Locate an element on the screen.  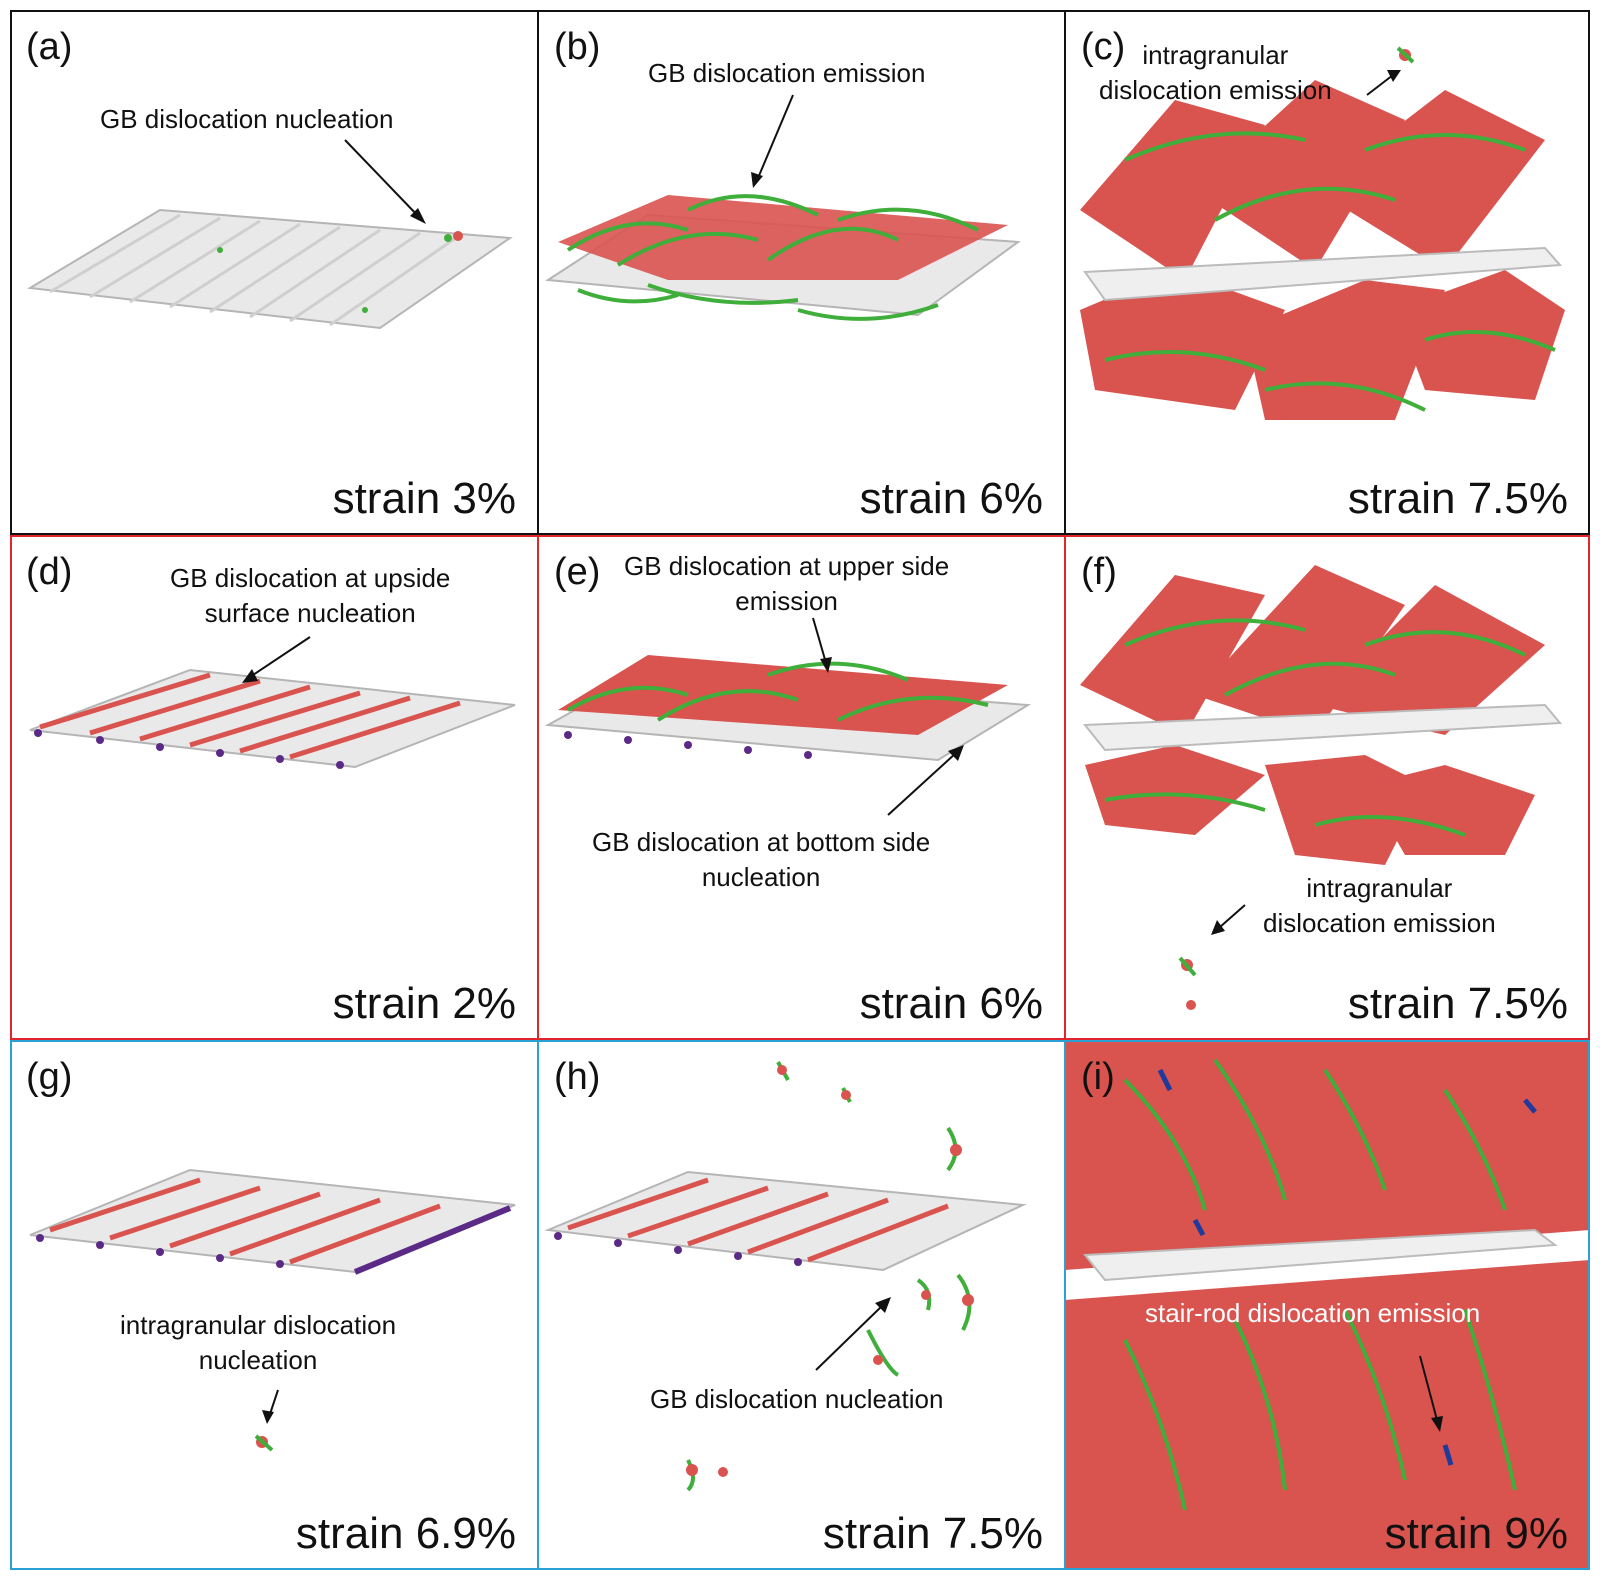
strain-label: strain 2% is located at coordinates (424, 1003).